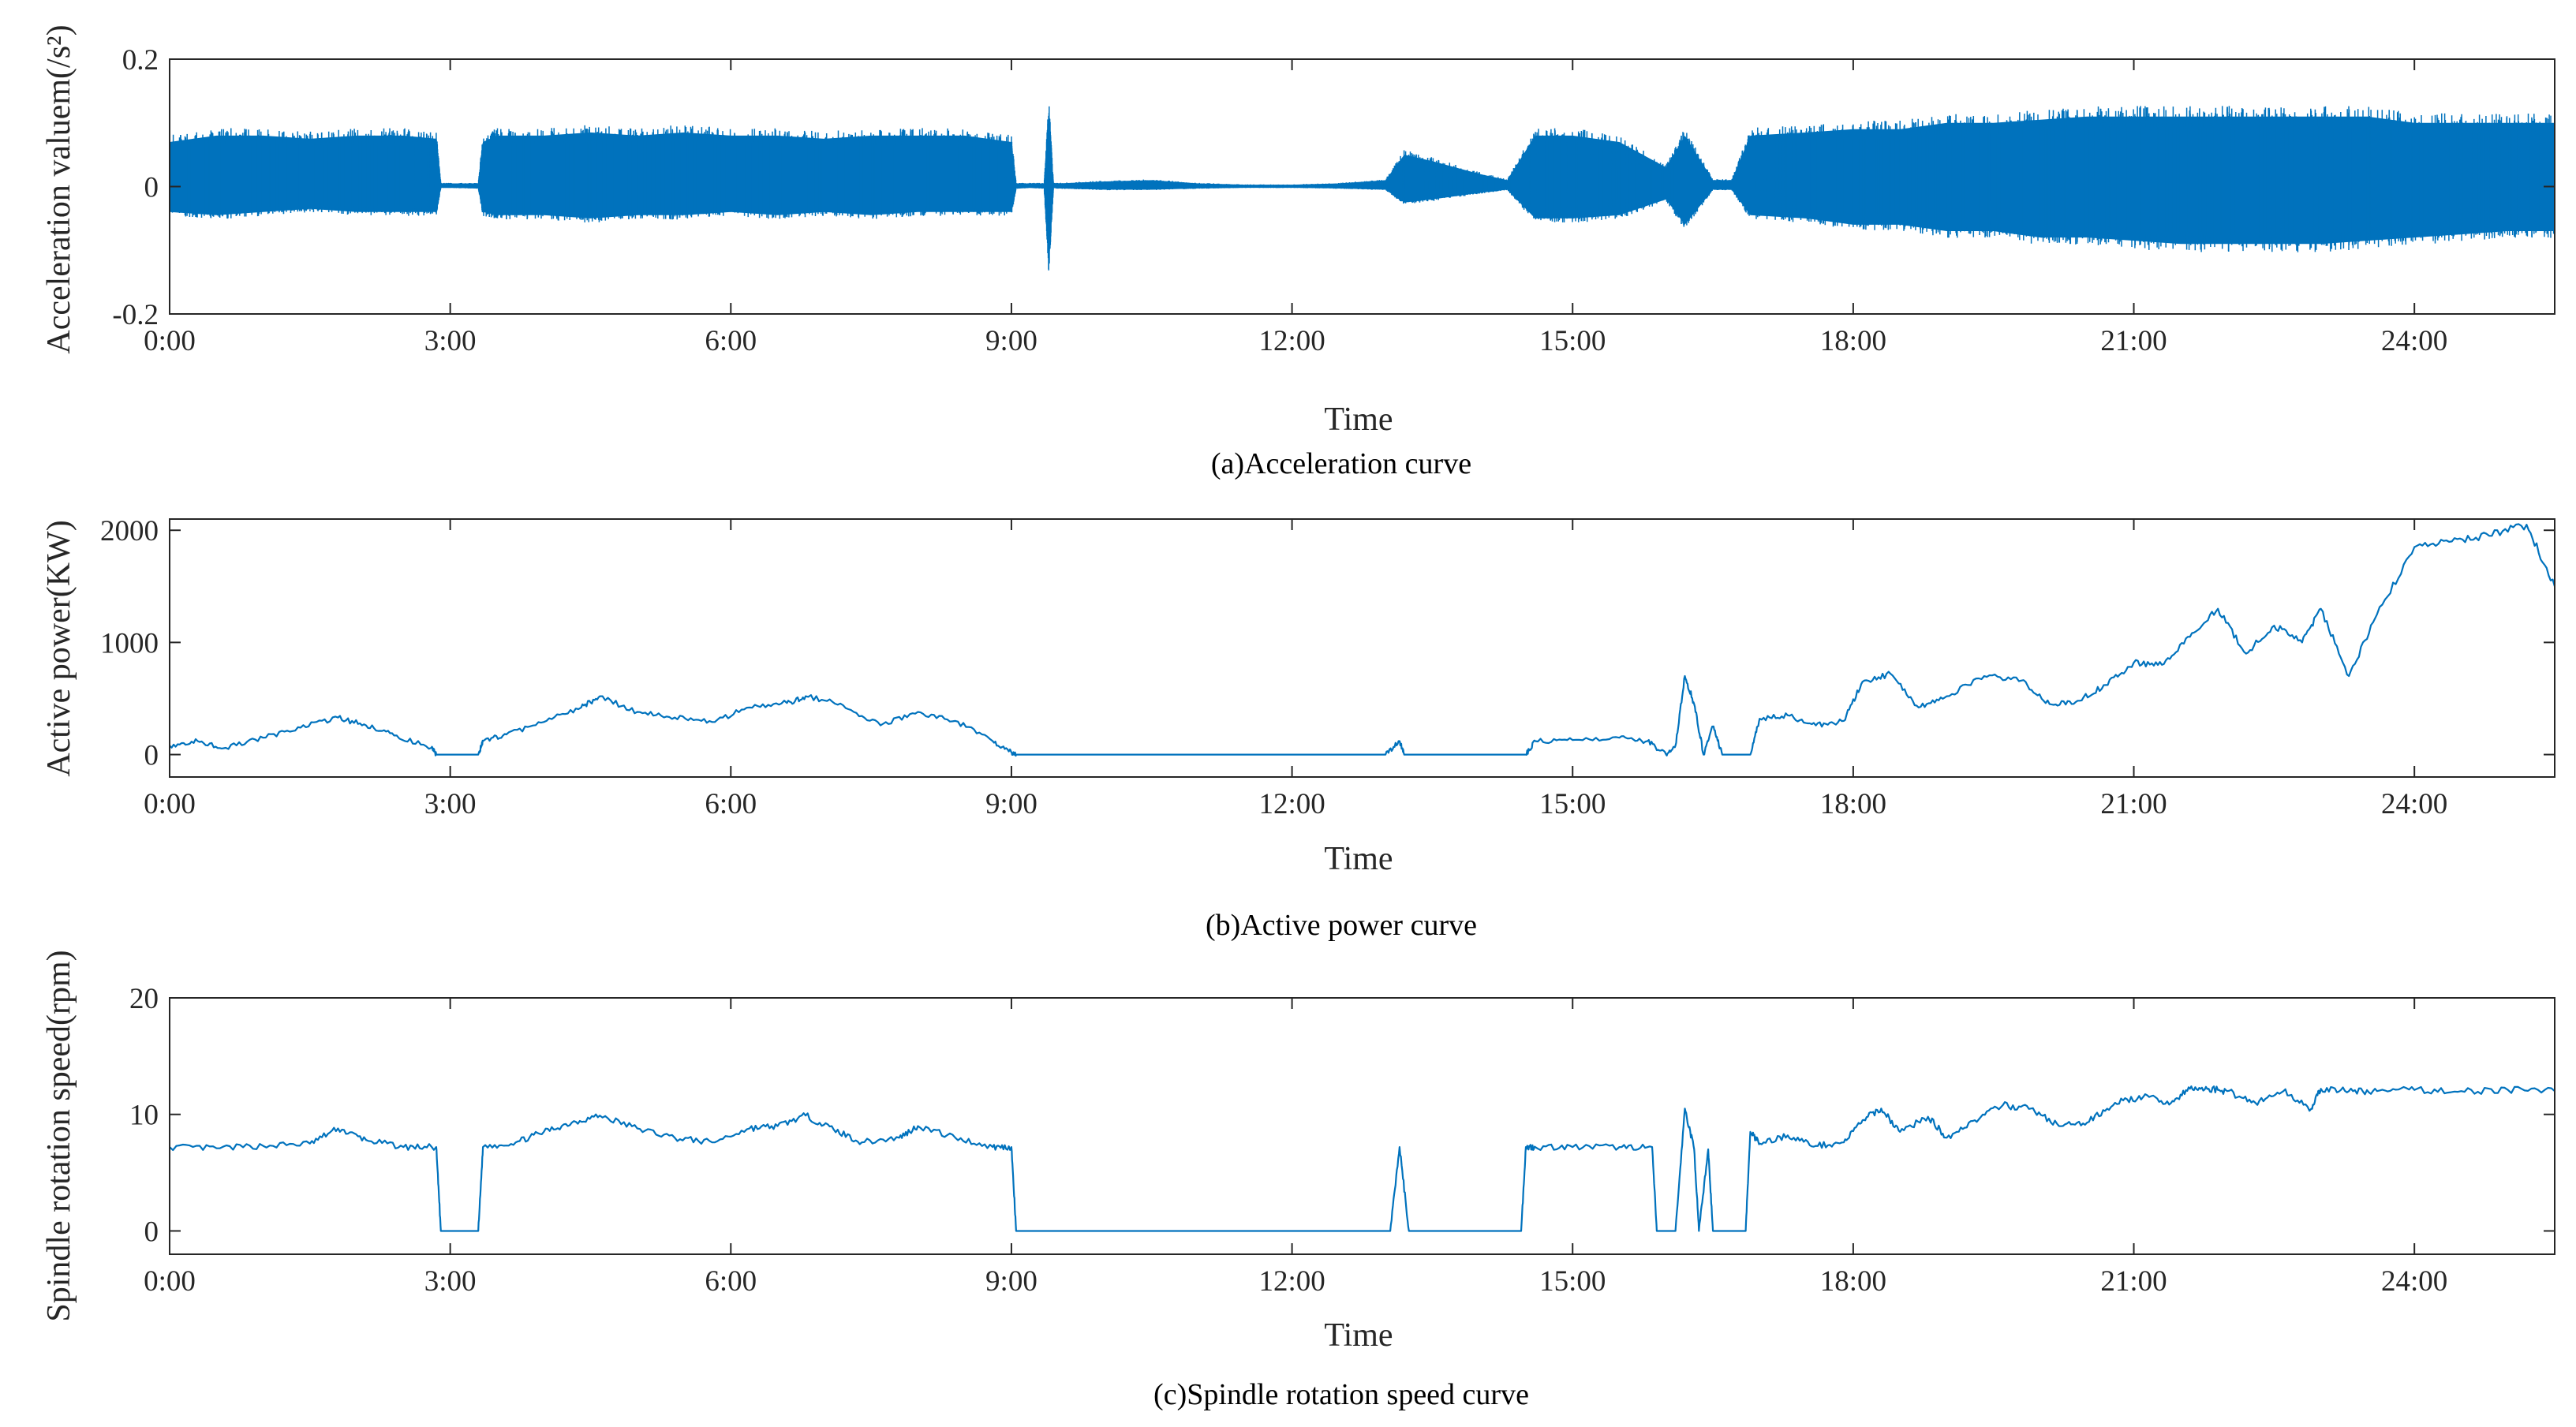 This screenshot has height=1427, width=2576. Describe the element at coordinates (59, 1135) in the screenshot. I see `y-axis-label: Spindle rotation speed(rpm)` at that location.